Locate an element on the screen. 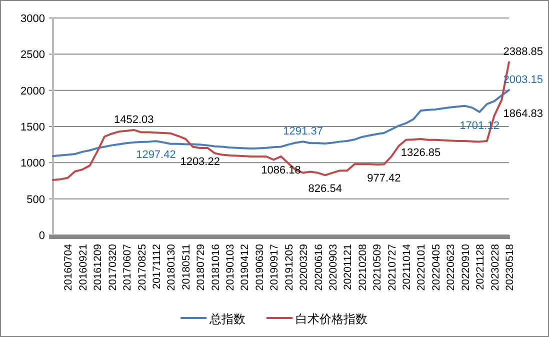 The width and height of the screenshot is (549, 337). data-label: 1291.37 is located at coordinates (303, 132).